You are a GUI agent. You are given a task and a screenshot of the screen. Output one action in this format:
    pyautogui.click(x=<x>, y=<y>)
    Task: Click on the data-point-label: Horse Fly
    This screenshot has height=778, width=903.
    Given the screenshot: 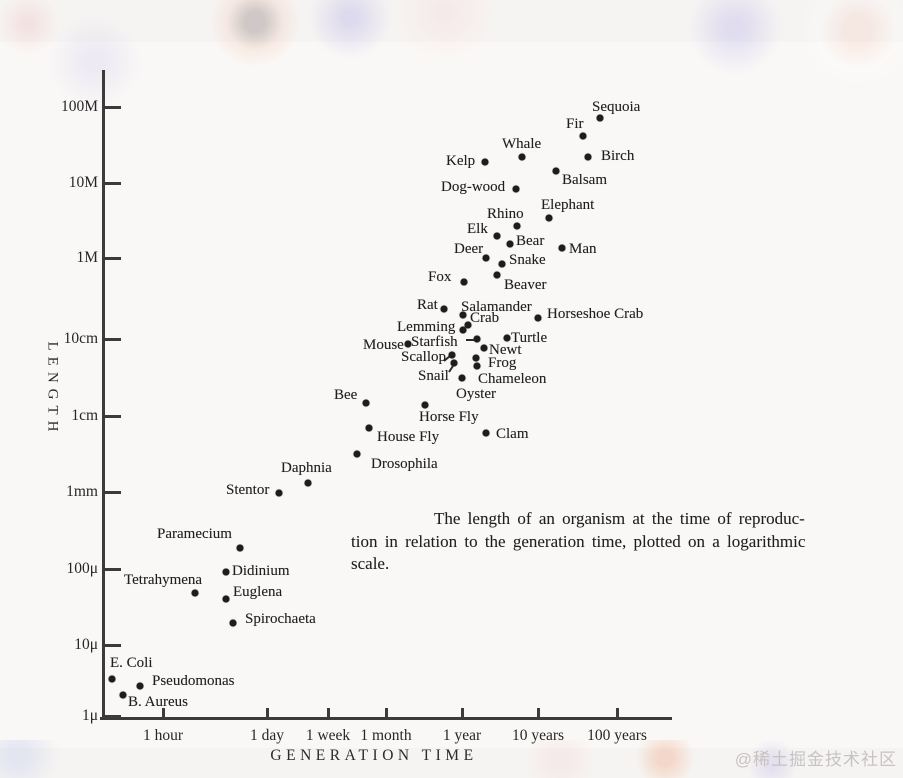 What is the action you would take?
    pyautogui.click(x=449, y=417)
    